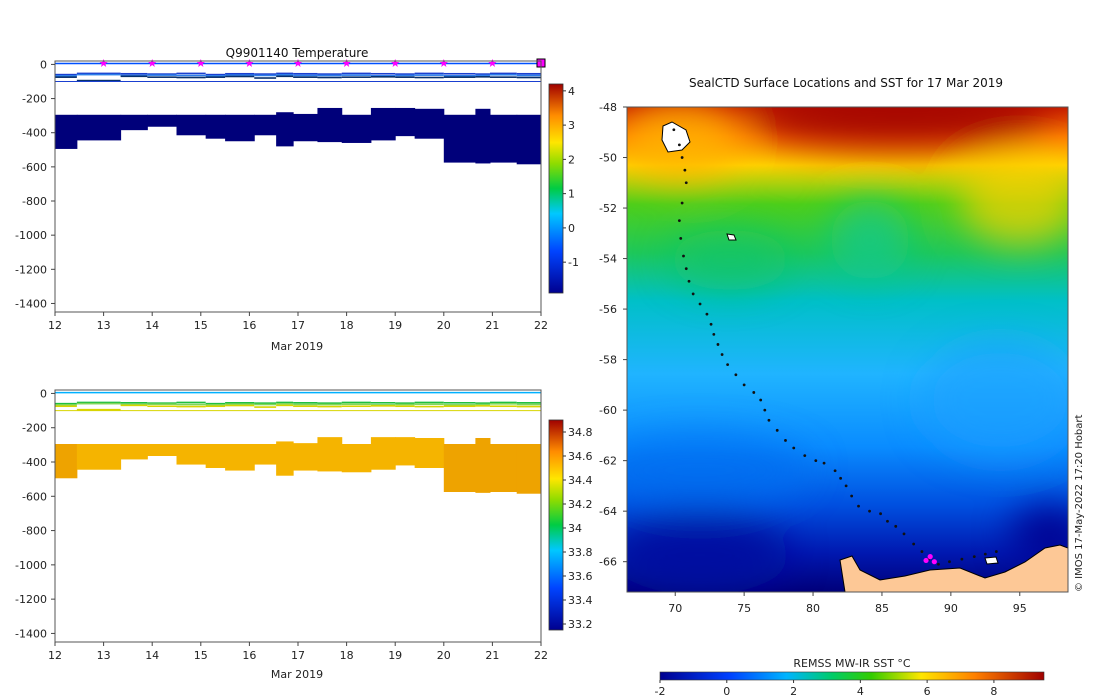 This screenshot has height=700, width=1100. What do you see at coordinates (541, 655) in the screenshot?
I see `x-tick-label: 22` at bounding box center [541, 655].